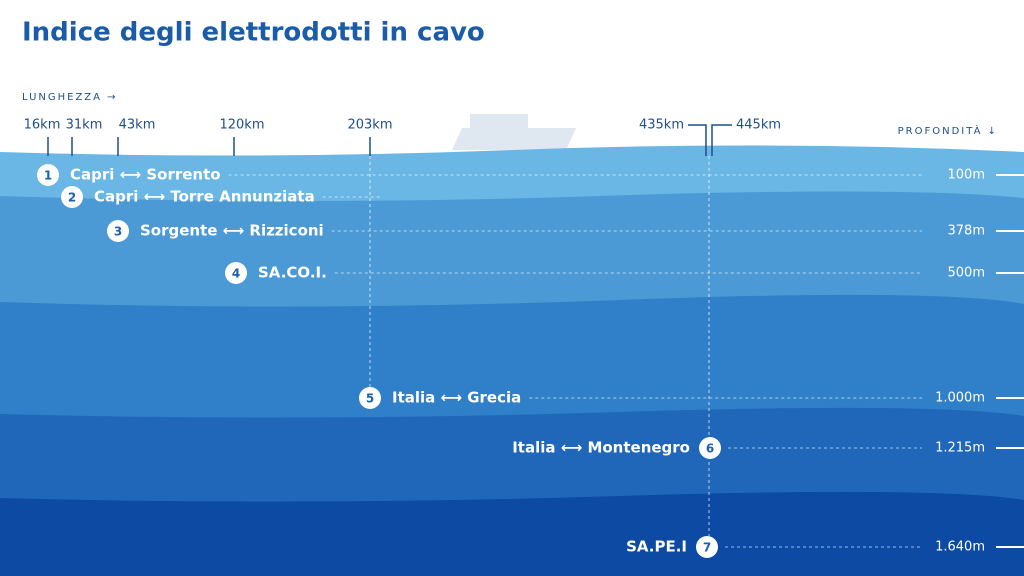 The image size is (1024, 576). What do you see at coordinates (960, 448) in the screenshot?
I see `depth-label: 1.215m` at bounding box center [960, 448].